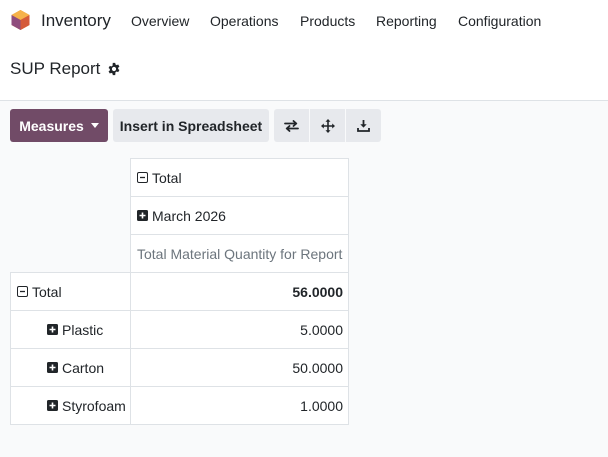 This screenshot has height=457, width=608. What do you see at coordinates (239, 367) in the screenshot?
I see `cell-carton-value: 50.0000` at bounding box center [239, 367].